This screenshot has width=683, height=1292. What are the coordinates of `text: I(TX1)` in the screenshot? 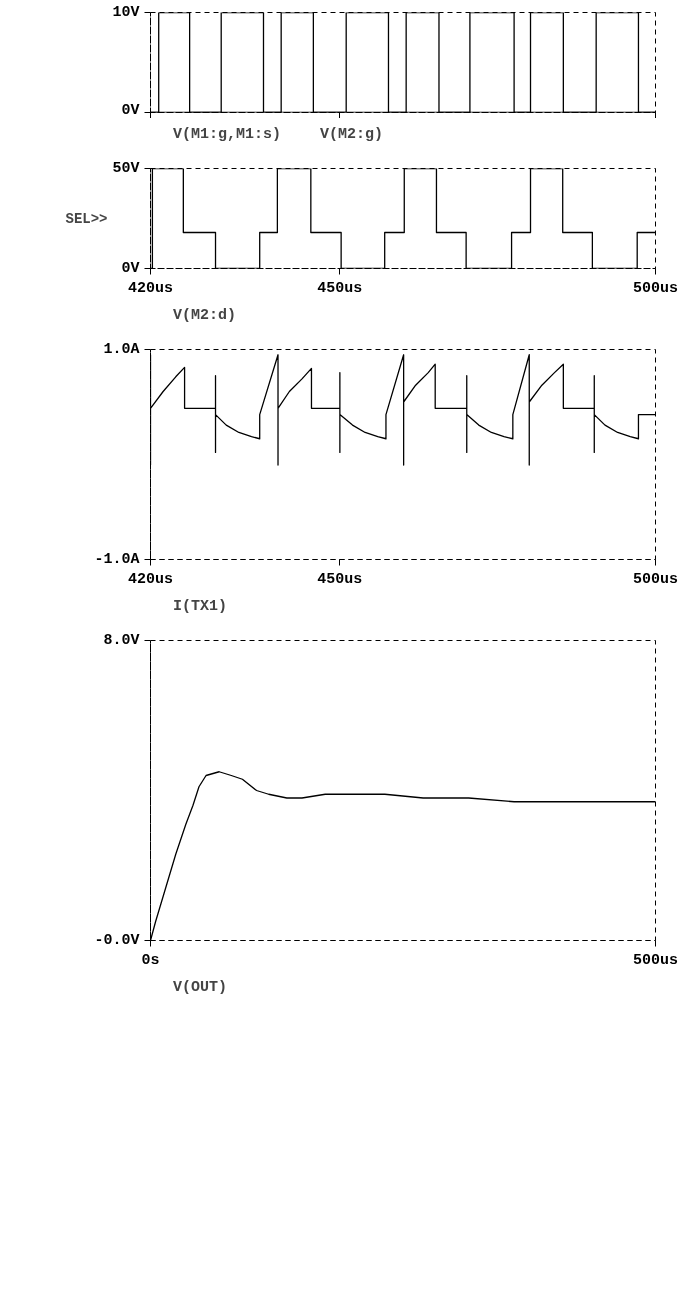 It's located at (200, 606).